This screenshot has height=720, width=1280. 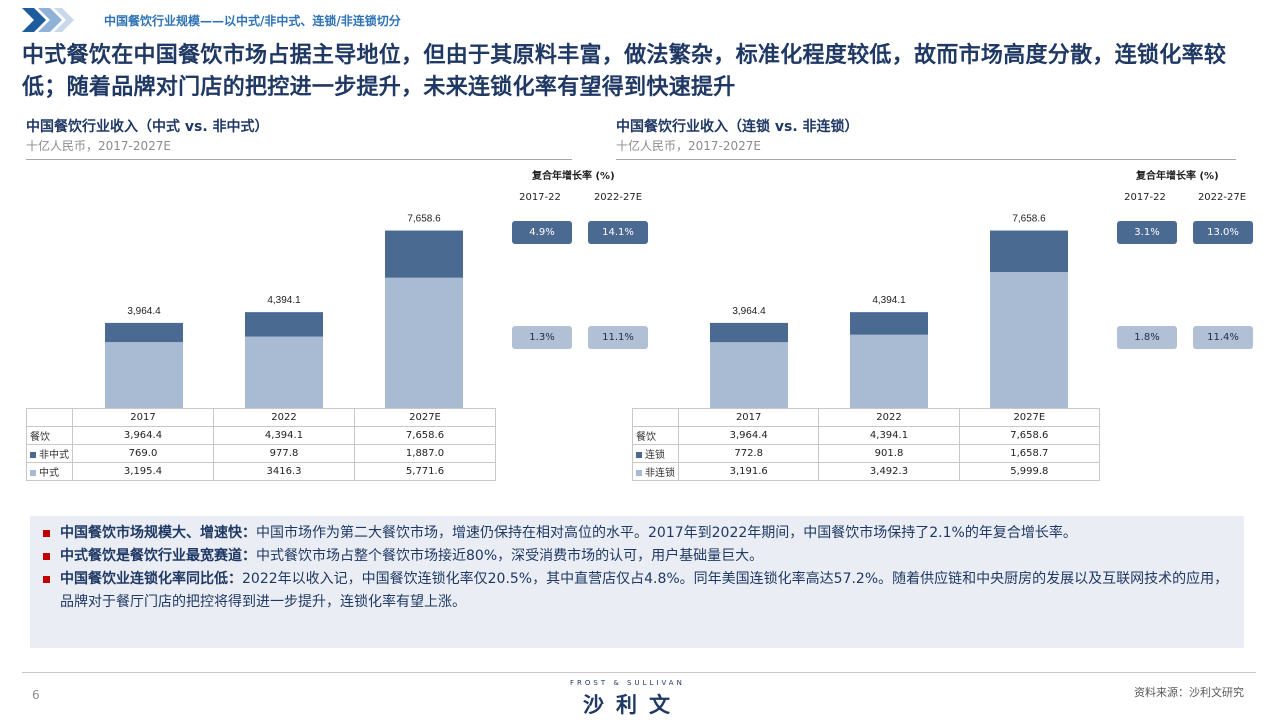 I want to click on table-row: 非中式 769.0 977.8 1,887.0, so click(x=261, y=453).